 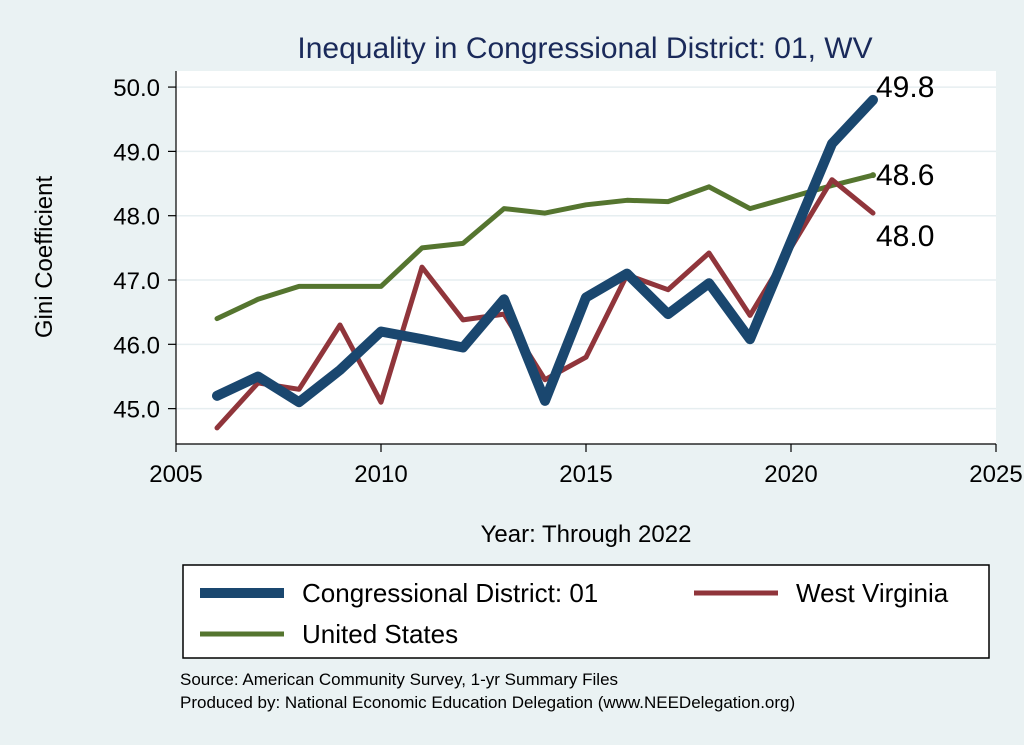 I want to click on x-tick-label: 2005, so click(x=175, y=474).